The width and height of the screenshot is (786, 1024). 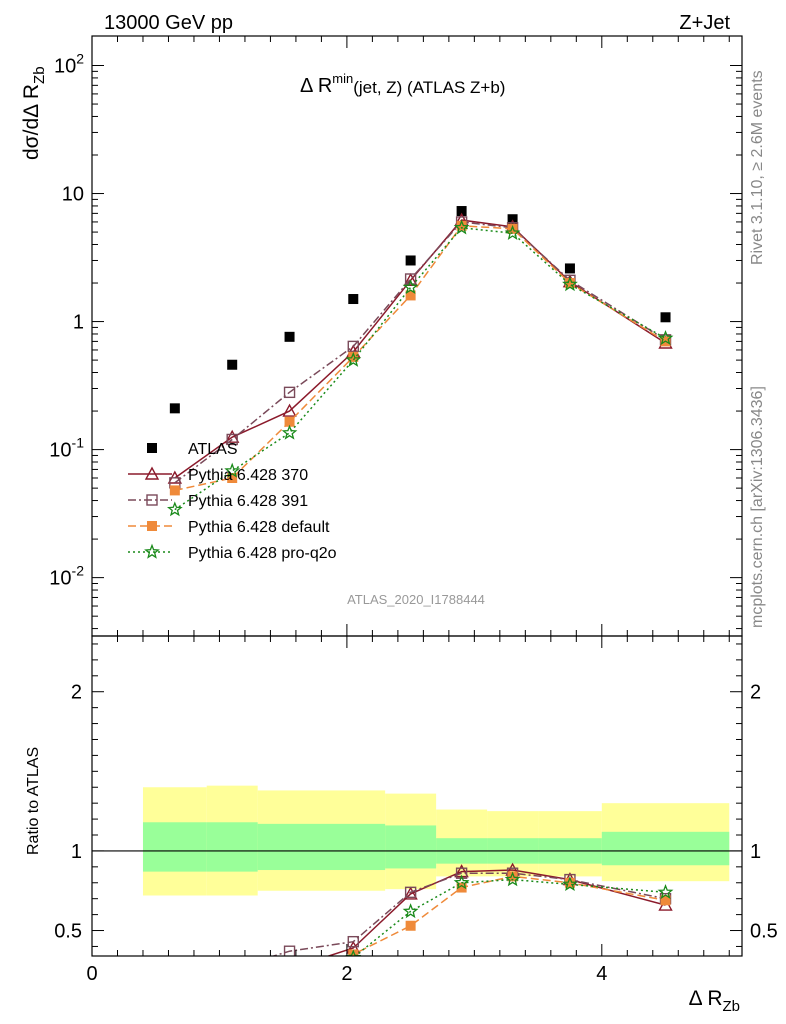 I want to click on title-sub: (jet, Z) (ATLAS Z+b), so click(x=429, y=87).